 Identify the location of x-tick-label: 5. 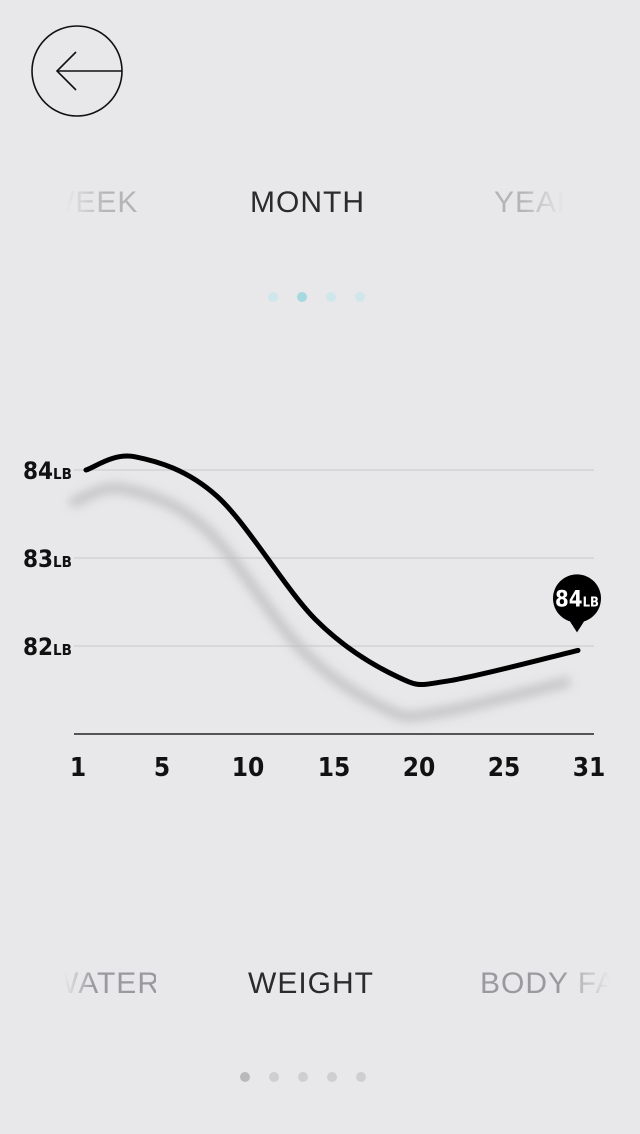
(162, 768).